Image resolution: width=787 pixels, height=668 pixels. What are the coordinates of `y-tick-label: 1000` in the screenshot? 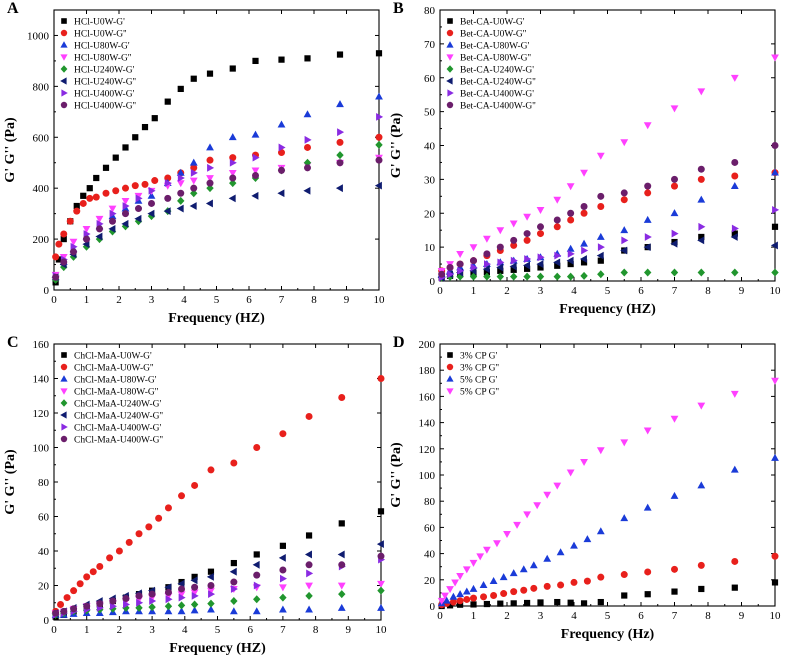 It's located at (38, 36).